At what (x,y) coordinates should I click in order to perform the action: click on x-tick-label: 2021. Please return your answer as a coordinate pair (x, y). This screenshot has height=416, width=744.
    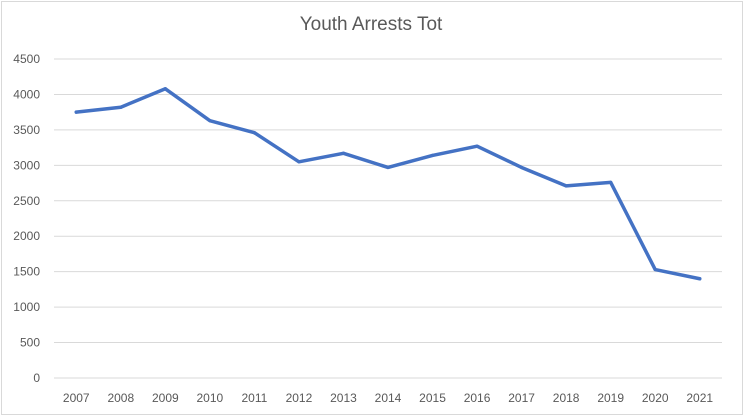
    Looking at the image, I should click on (699, 398).